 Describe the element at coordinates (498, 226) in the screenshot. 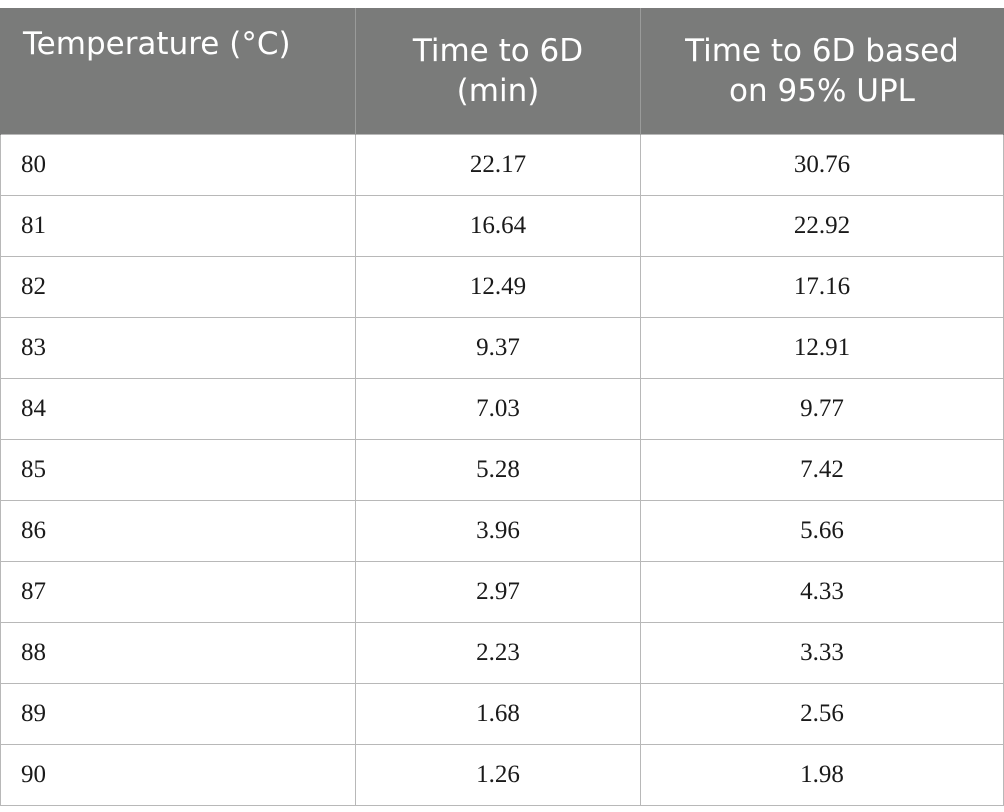

I see `cell-time-to-6d: 16.64` at that location.